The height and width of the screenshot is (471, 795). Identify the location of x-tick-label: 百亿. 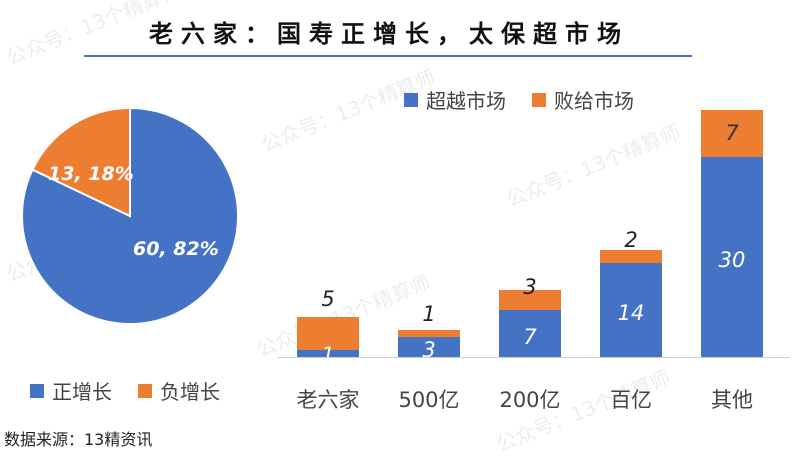
(631, 400).